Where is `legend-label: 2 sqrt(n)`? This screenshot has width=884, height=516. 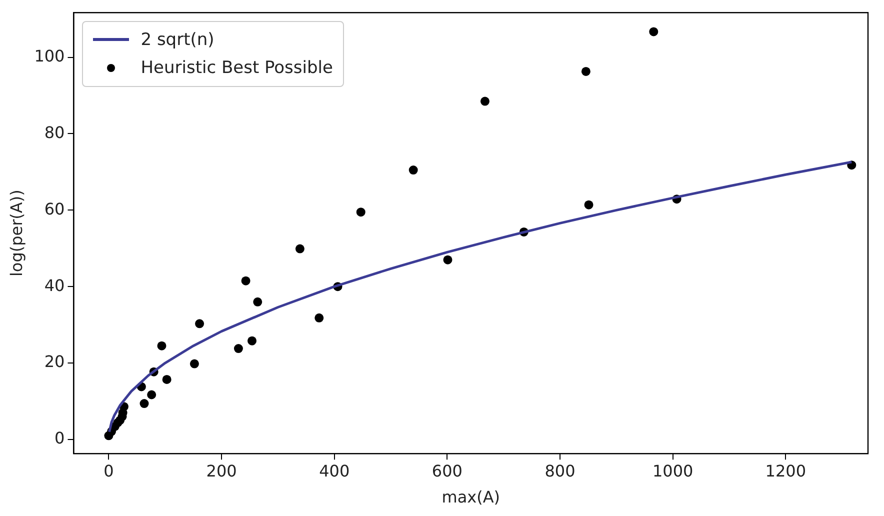 legend-label: 2 sqrt(n) is located at coordinates (177, 40).